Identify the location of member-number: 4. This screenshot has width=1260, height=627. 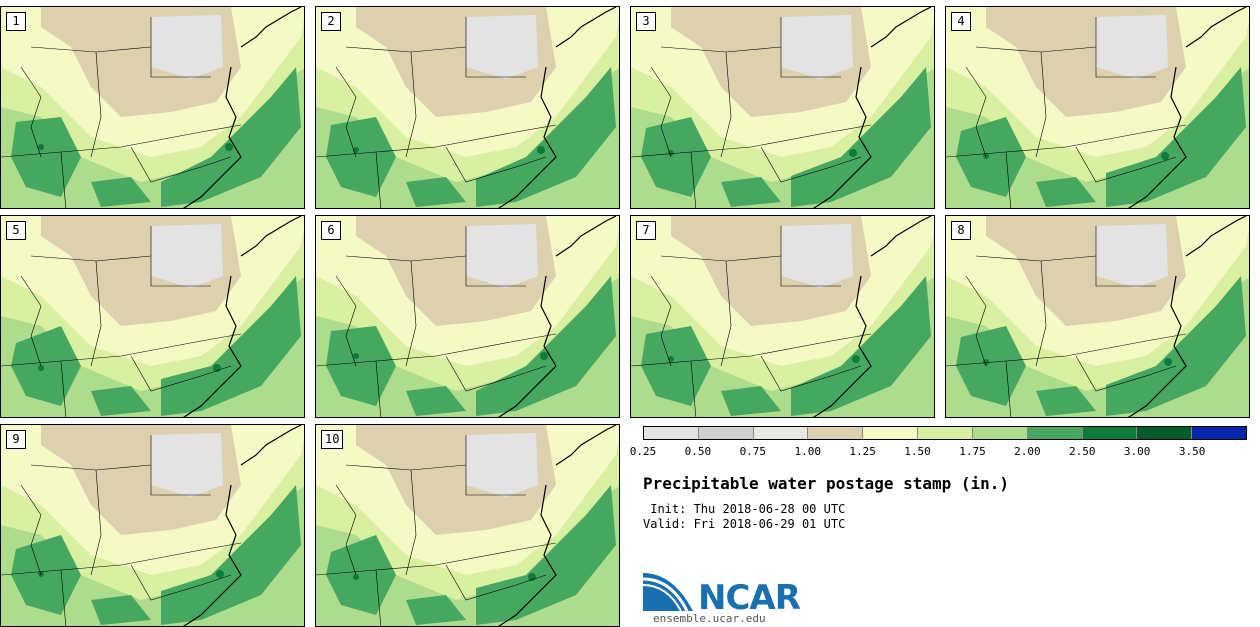
(961, 21).